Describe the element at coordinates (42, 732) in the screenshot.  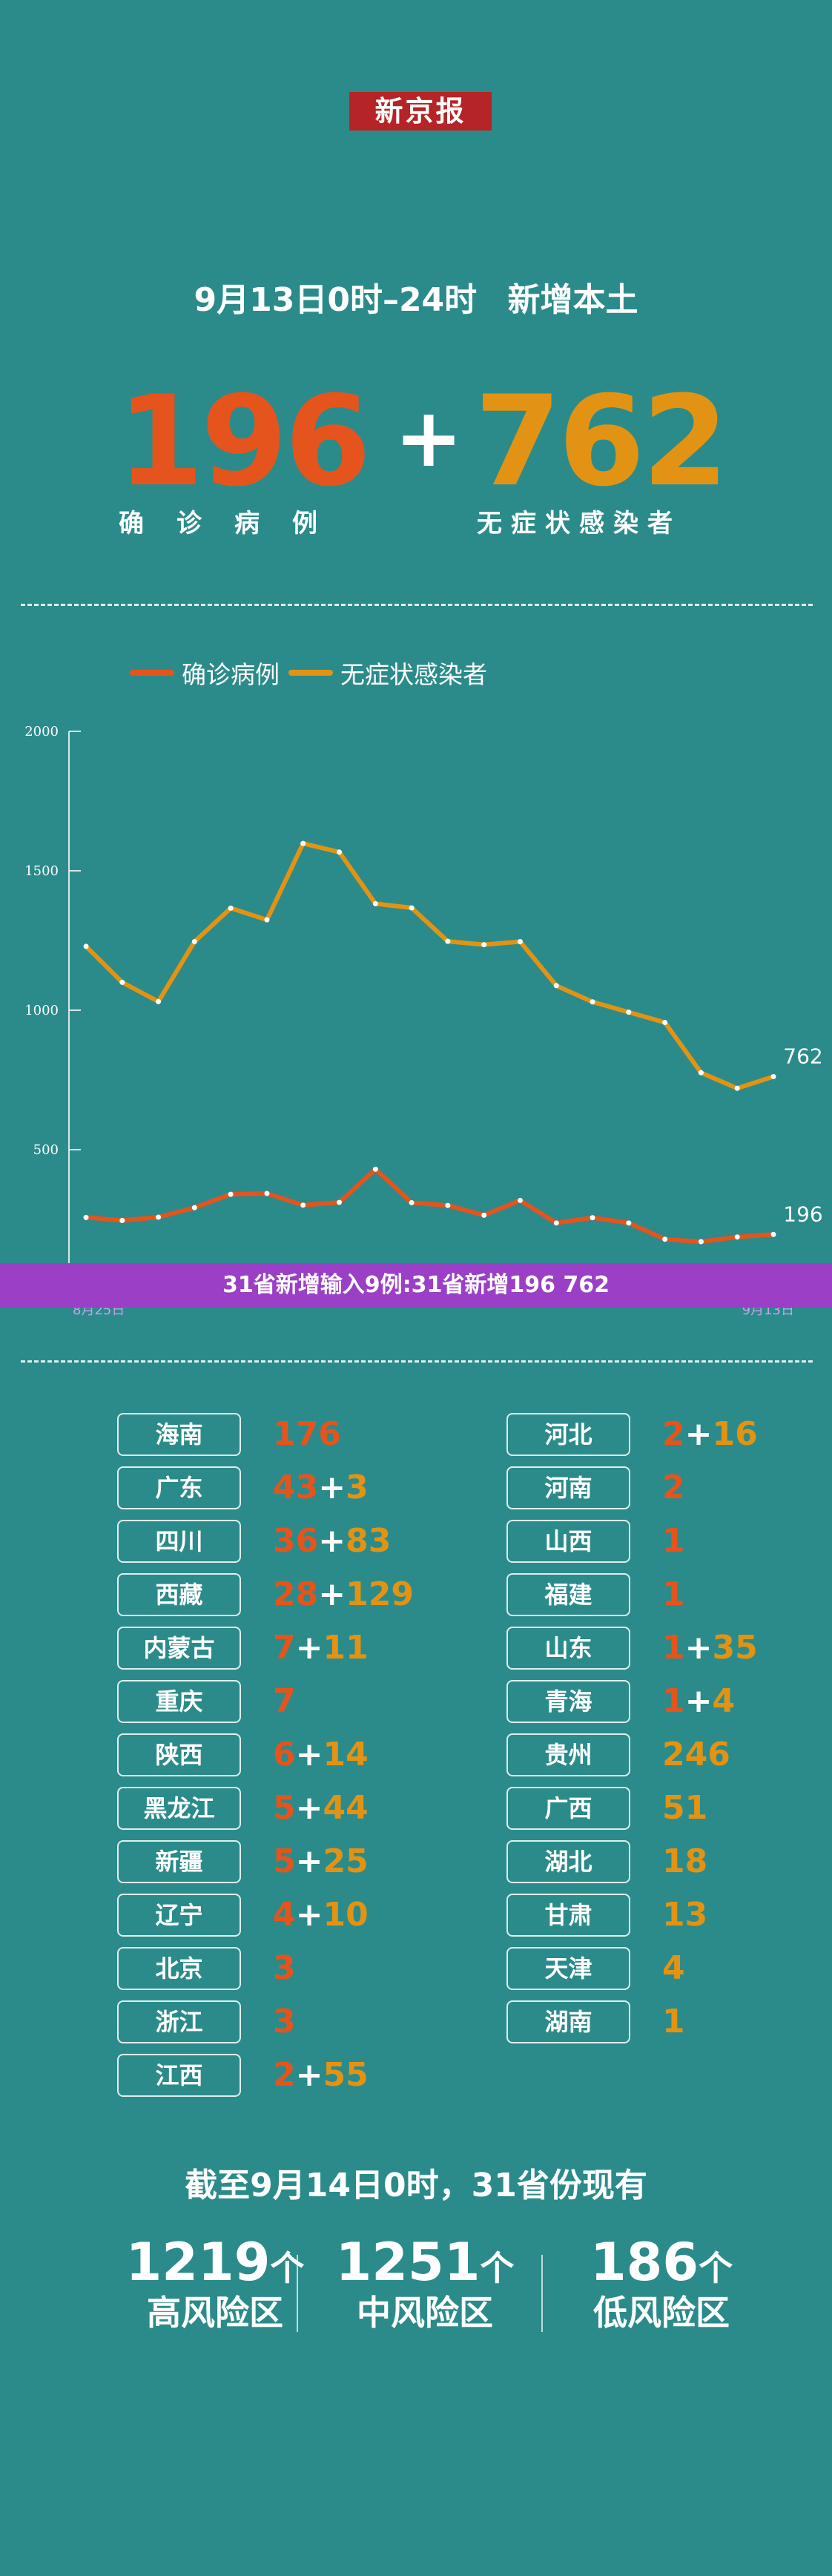
I see `y-tick-label: 2000` at that location.